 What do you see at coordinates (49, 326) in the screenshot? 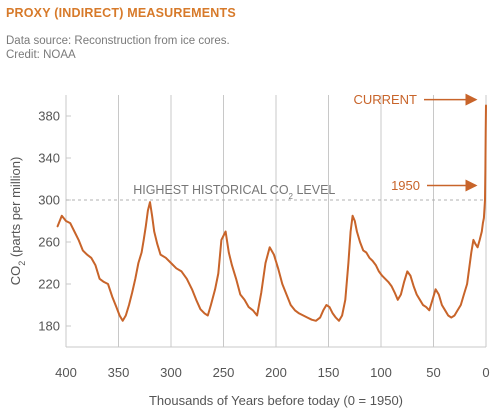
I see `y-tick-label: 180` at bounding box center [49, 326].